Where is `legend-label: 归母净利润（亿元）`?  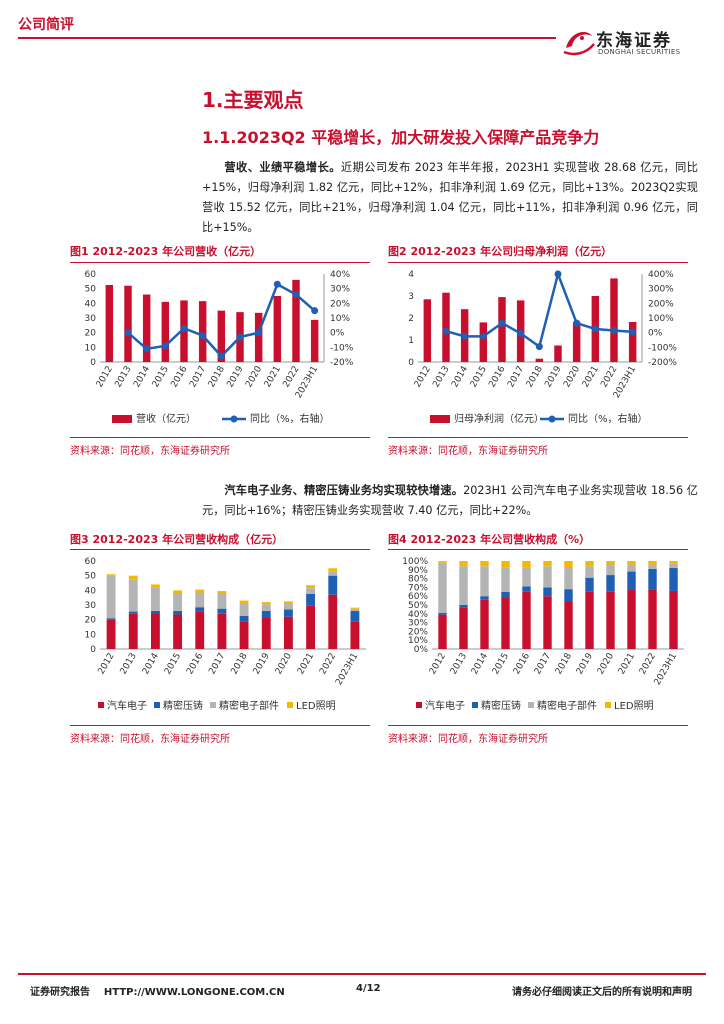
legend-label: 归母净利润（亿元） is located at coordinates (499, 418).